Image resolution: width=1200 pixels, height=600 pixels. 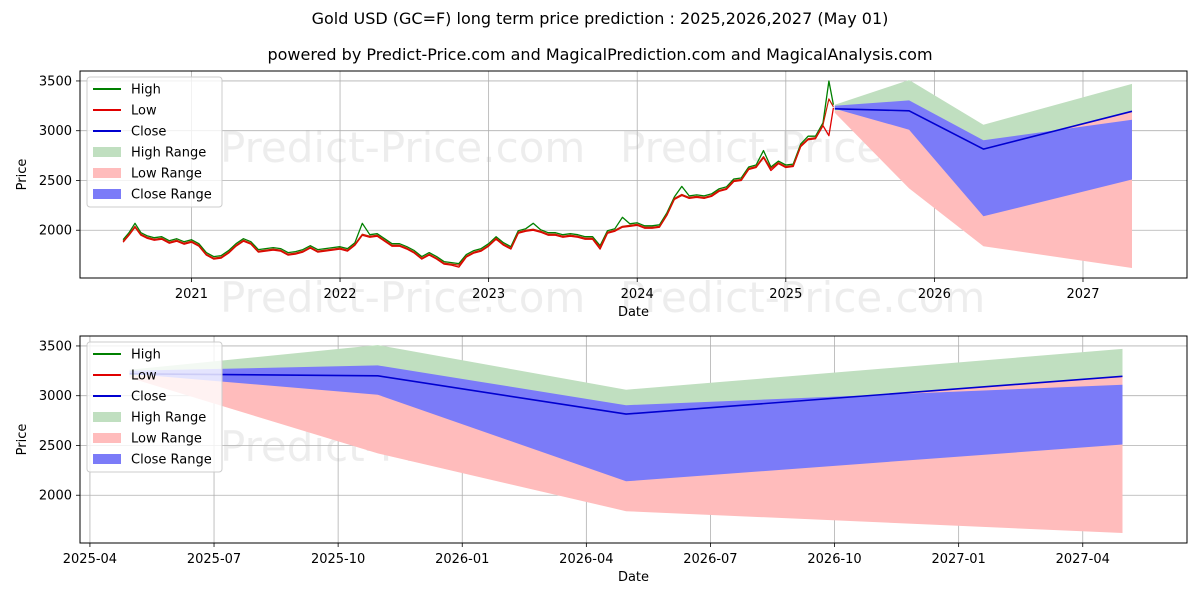 I want to click on x-tick-label: 2027-01, so click(x=958, y=559).